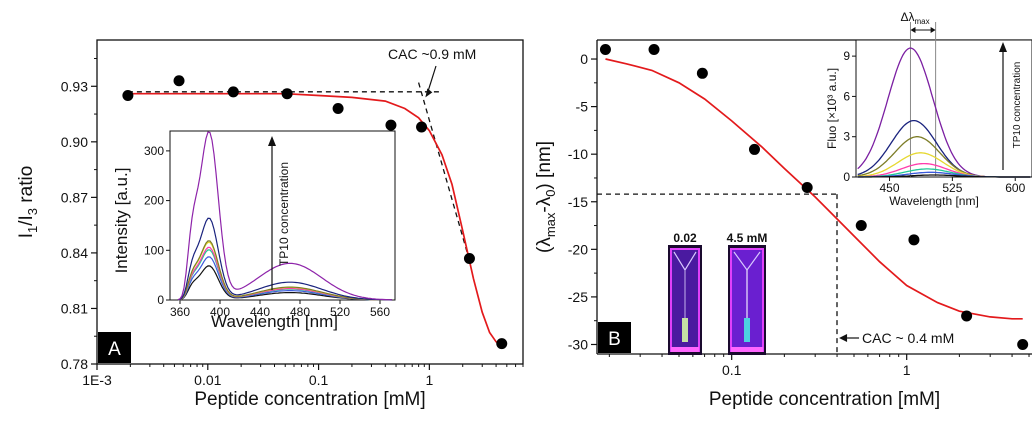 The height and width of the screenshot is (421, 1032). What do you see at coordinates (160, 300) in the screenshot?
I see `inset-y-tick-label-a-0: 0` at bounding box center [160, 300].